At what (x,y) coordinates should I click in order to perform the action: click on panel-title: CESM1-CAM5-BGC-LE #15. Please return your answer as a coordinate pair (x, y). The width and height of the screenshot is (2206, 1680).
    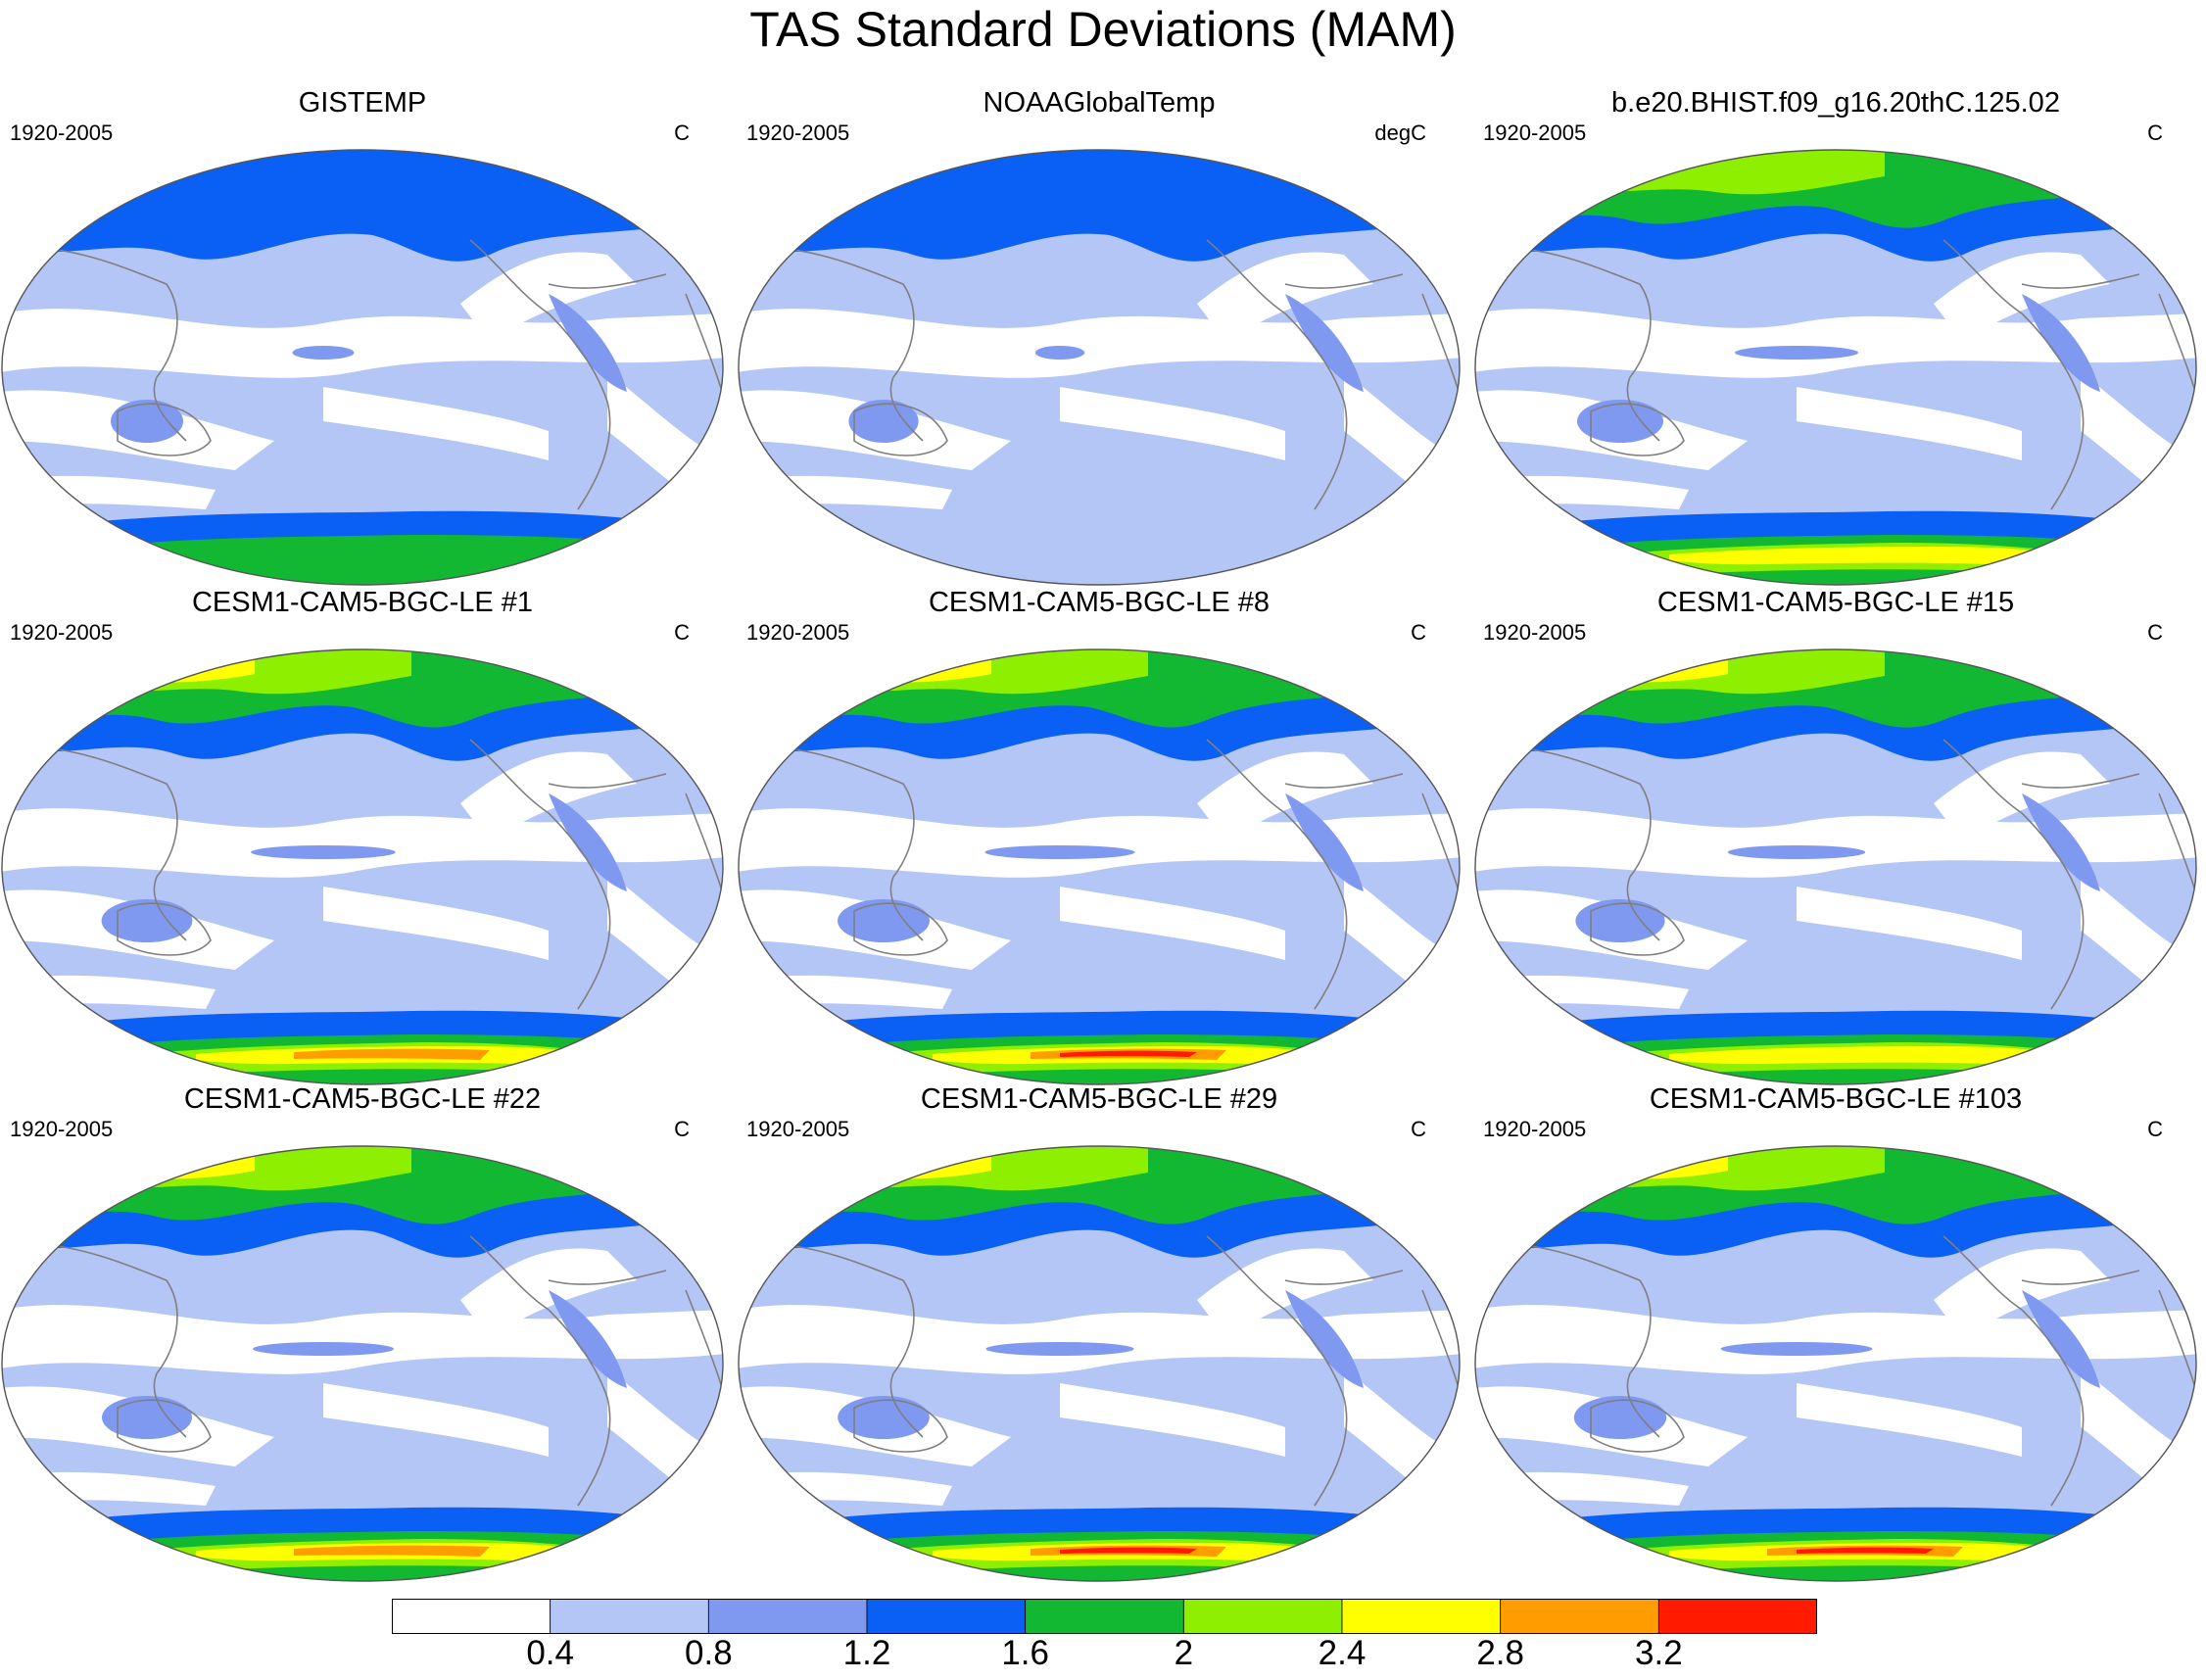
    Looking at the image, I should click on (1835, 602).